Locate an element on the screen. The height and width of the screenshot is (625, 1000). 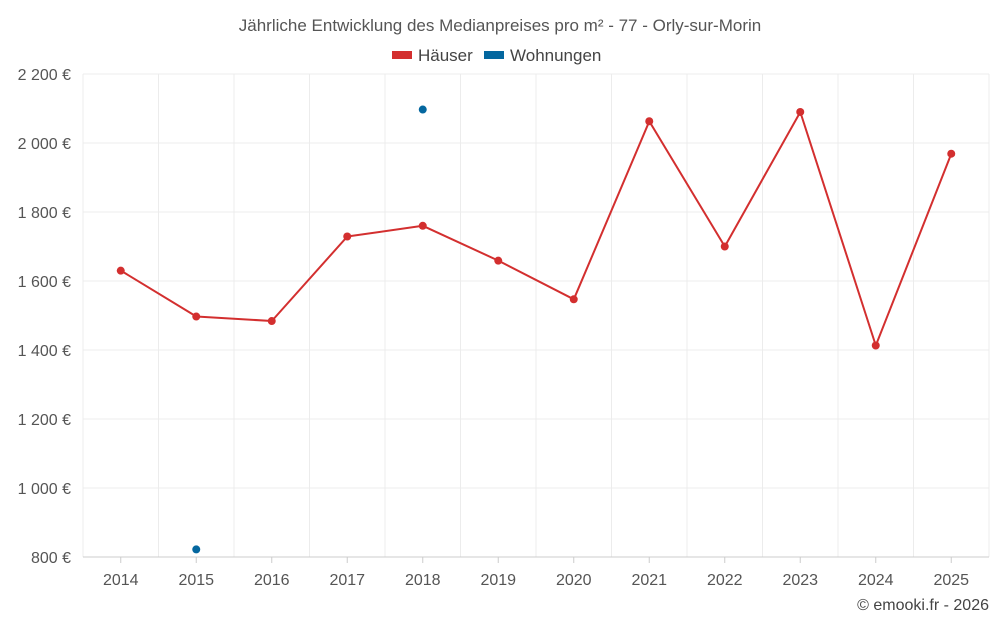
legend: Häuser Wohnungen is located at coordinates (496, 55).